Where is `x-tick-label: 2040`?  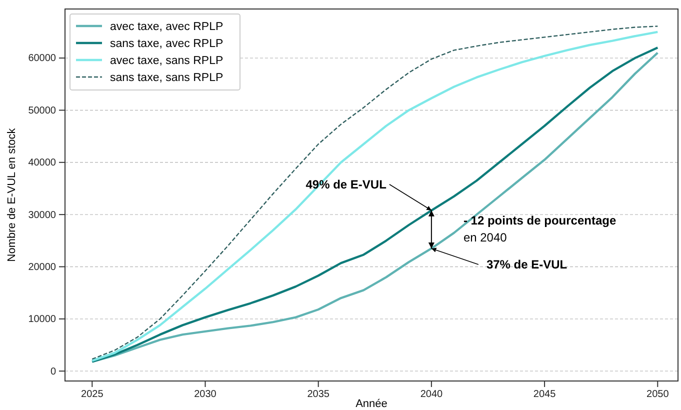 x-tick-label: 2040 is located at coordinates (431, 394).